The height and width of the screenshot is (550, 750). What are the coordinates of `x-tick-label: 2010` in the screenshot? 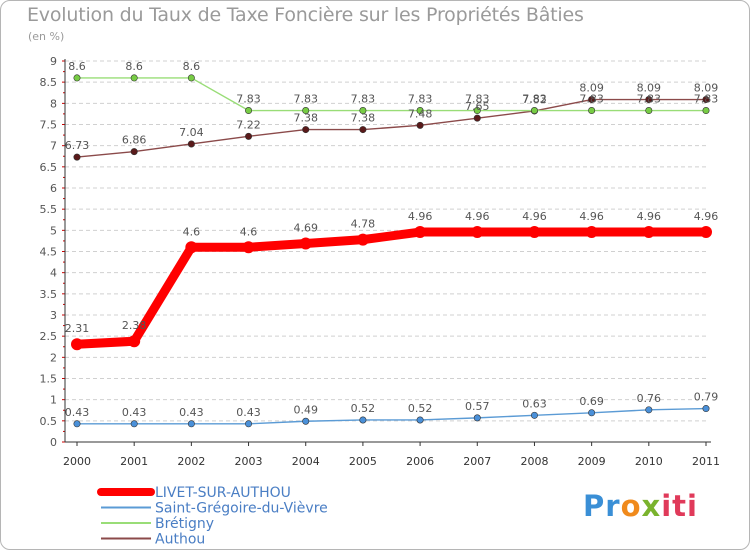 It's located at (649, 461).